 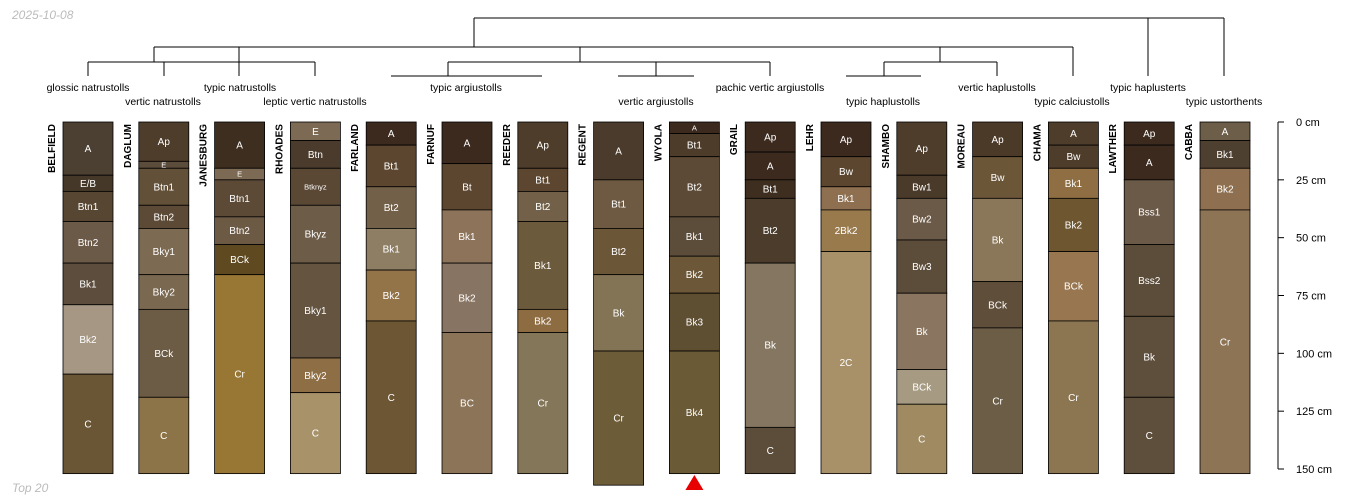 What do you see at coordinates (922, 148) in the screenshot?
I see `horizon-shambo-ap` at bounding box center [922, 148].